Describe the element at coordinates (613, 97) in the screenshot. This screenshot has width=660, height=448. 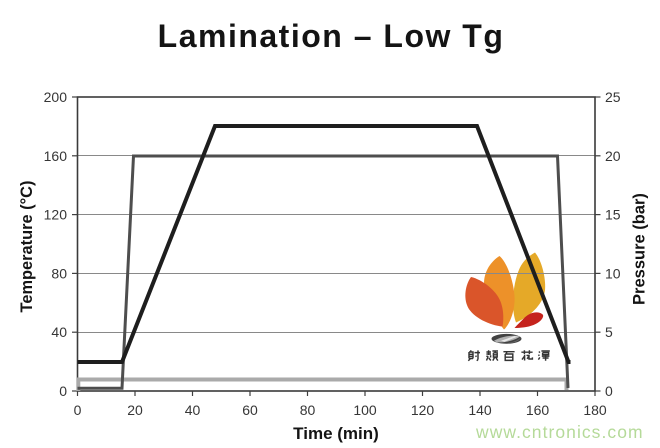
I see `svg-text: 25` at that location.